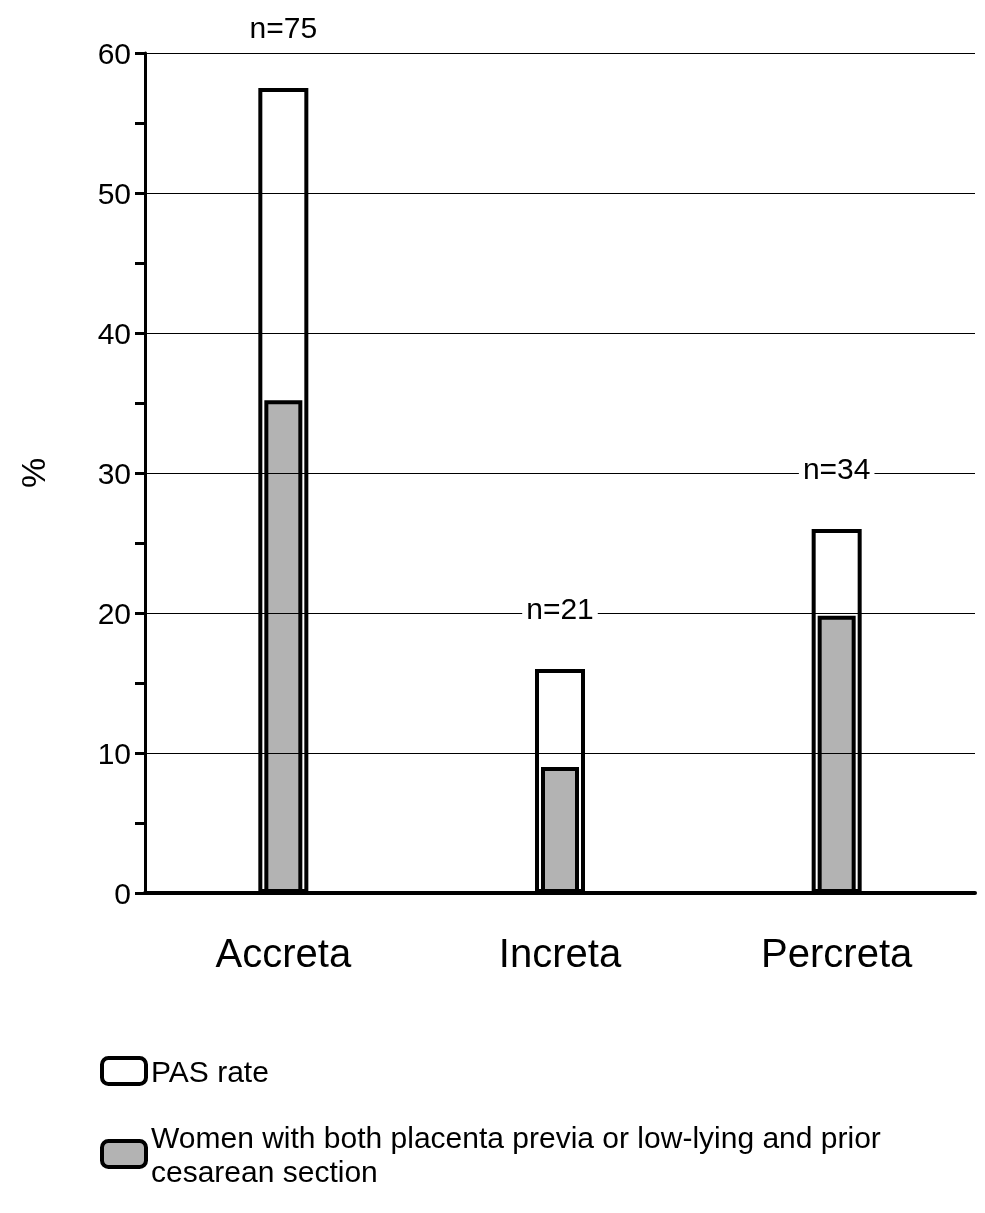 This screenshot has width=985, height=1213. I want to click on x-tick-label: Percreta, so click(837, 953).